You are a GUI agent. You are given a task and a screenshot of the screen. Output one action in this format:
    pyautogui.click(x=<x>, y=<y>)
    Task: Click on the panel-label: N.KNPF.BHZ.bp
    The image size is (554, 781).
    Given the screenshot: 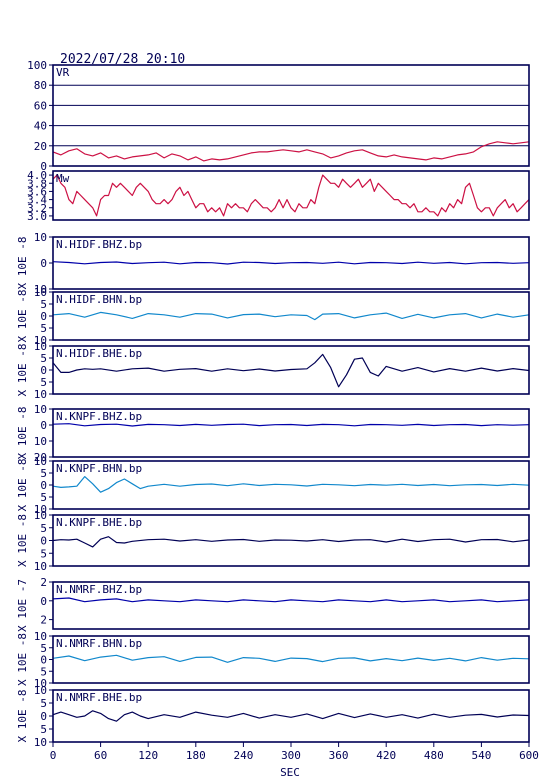 What is the action you would take?
    pyautogui.click(x=99, y=416)
    